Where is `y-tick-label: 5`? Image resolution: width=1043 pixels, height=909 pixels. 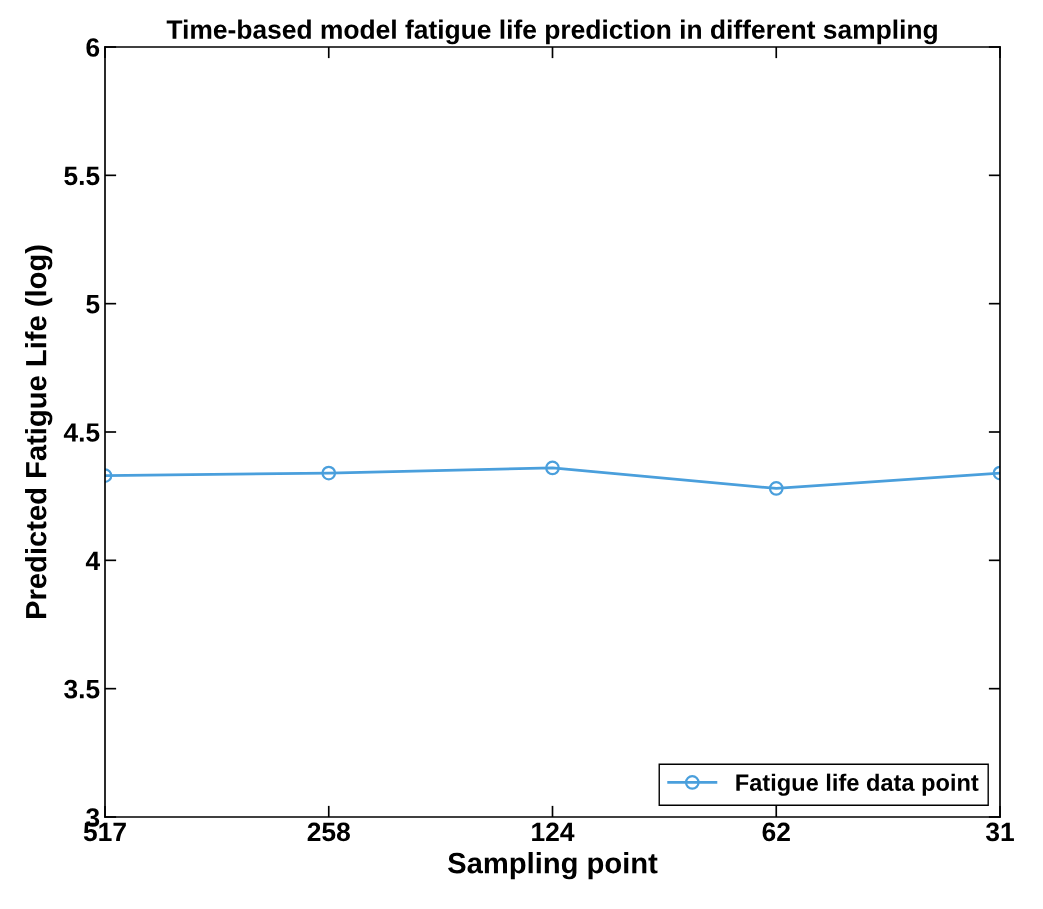
y-tick-label: 5 is located at coordinates (93, 304).